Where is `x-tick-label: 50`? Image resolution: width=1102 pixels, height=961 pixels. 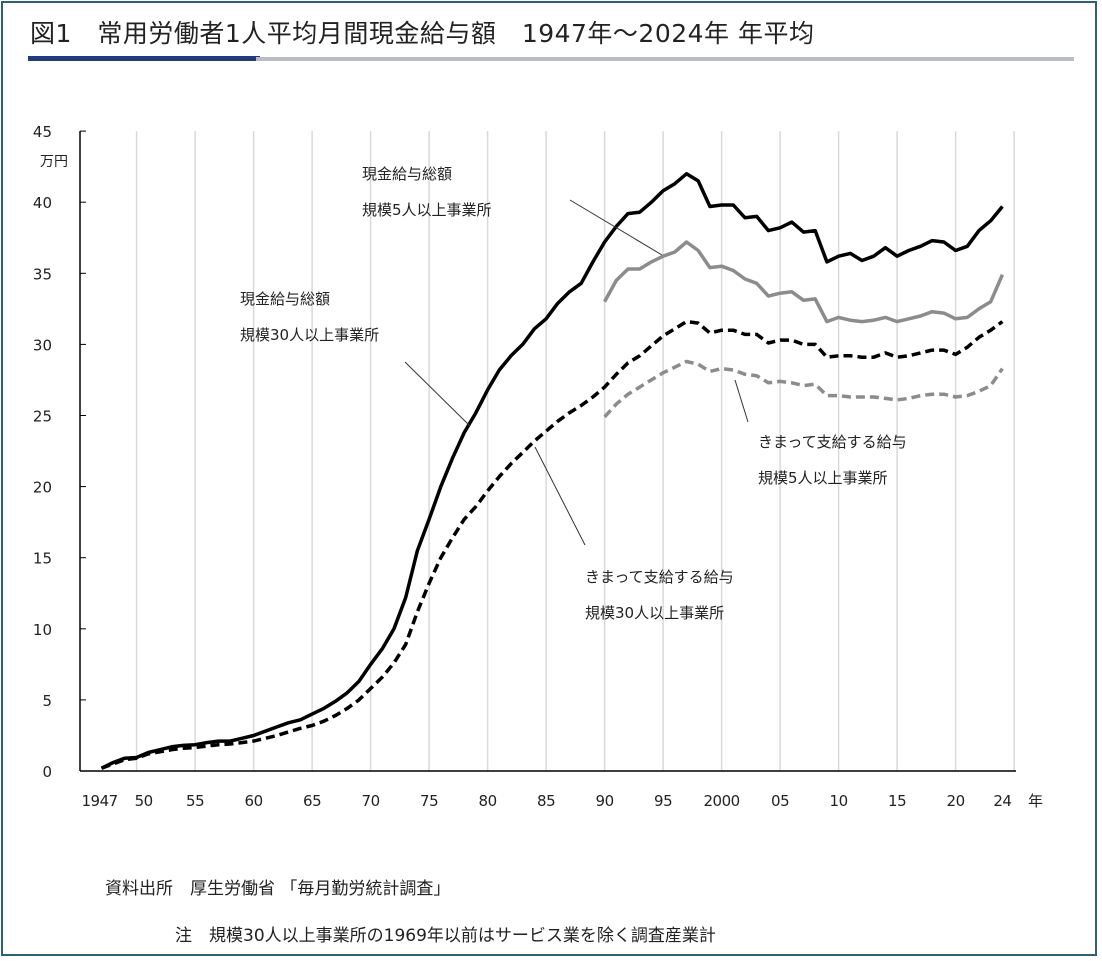
x-tick-label: 50 is located at coordinates (144, 801).